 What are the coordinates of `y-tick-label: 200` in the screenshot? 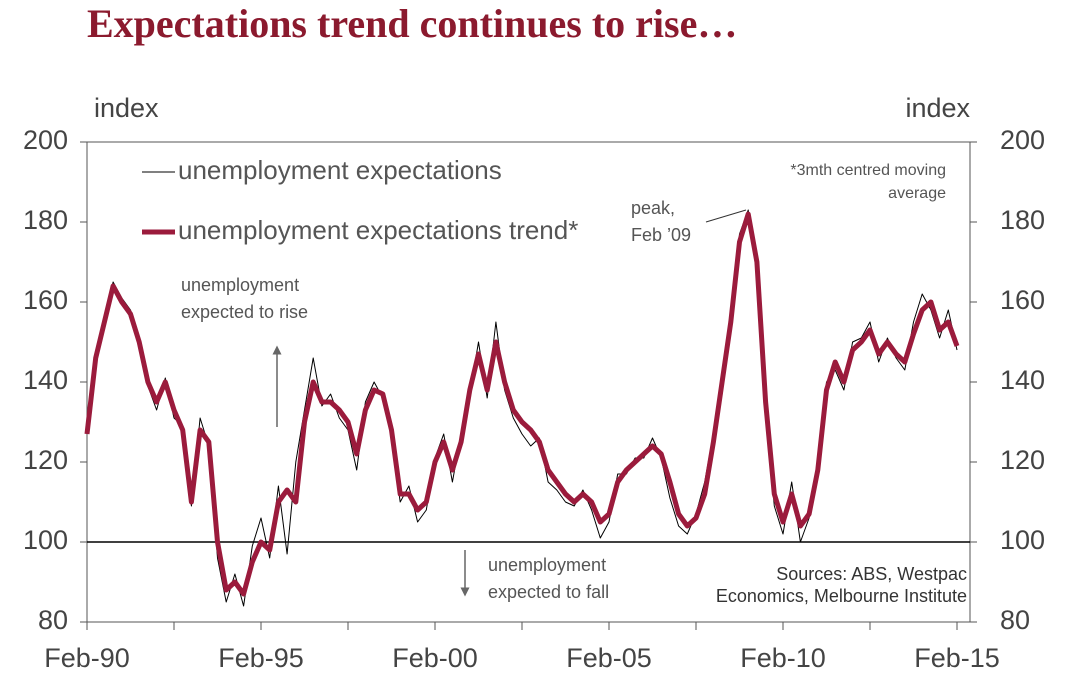 It's located at (45, 140).